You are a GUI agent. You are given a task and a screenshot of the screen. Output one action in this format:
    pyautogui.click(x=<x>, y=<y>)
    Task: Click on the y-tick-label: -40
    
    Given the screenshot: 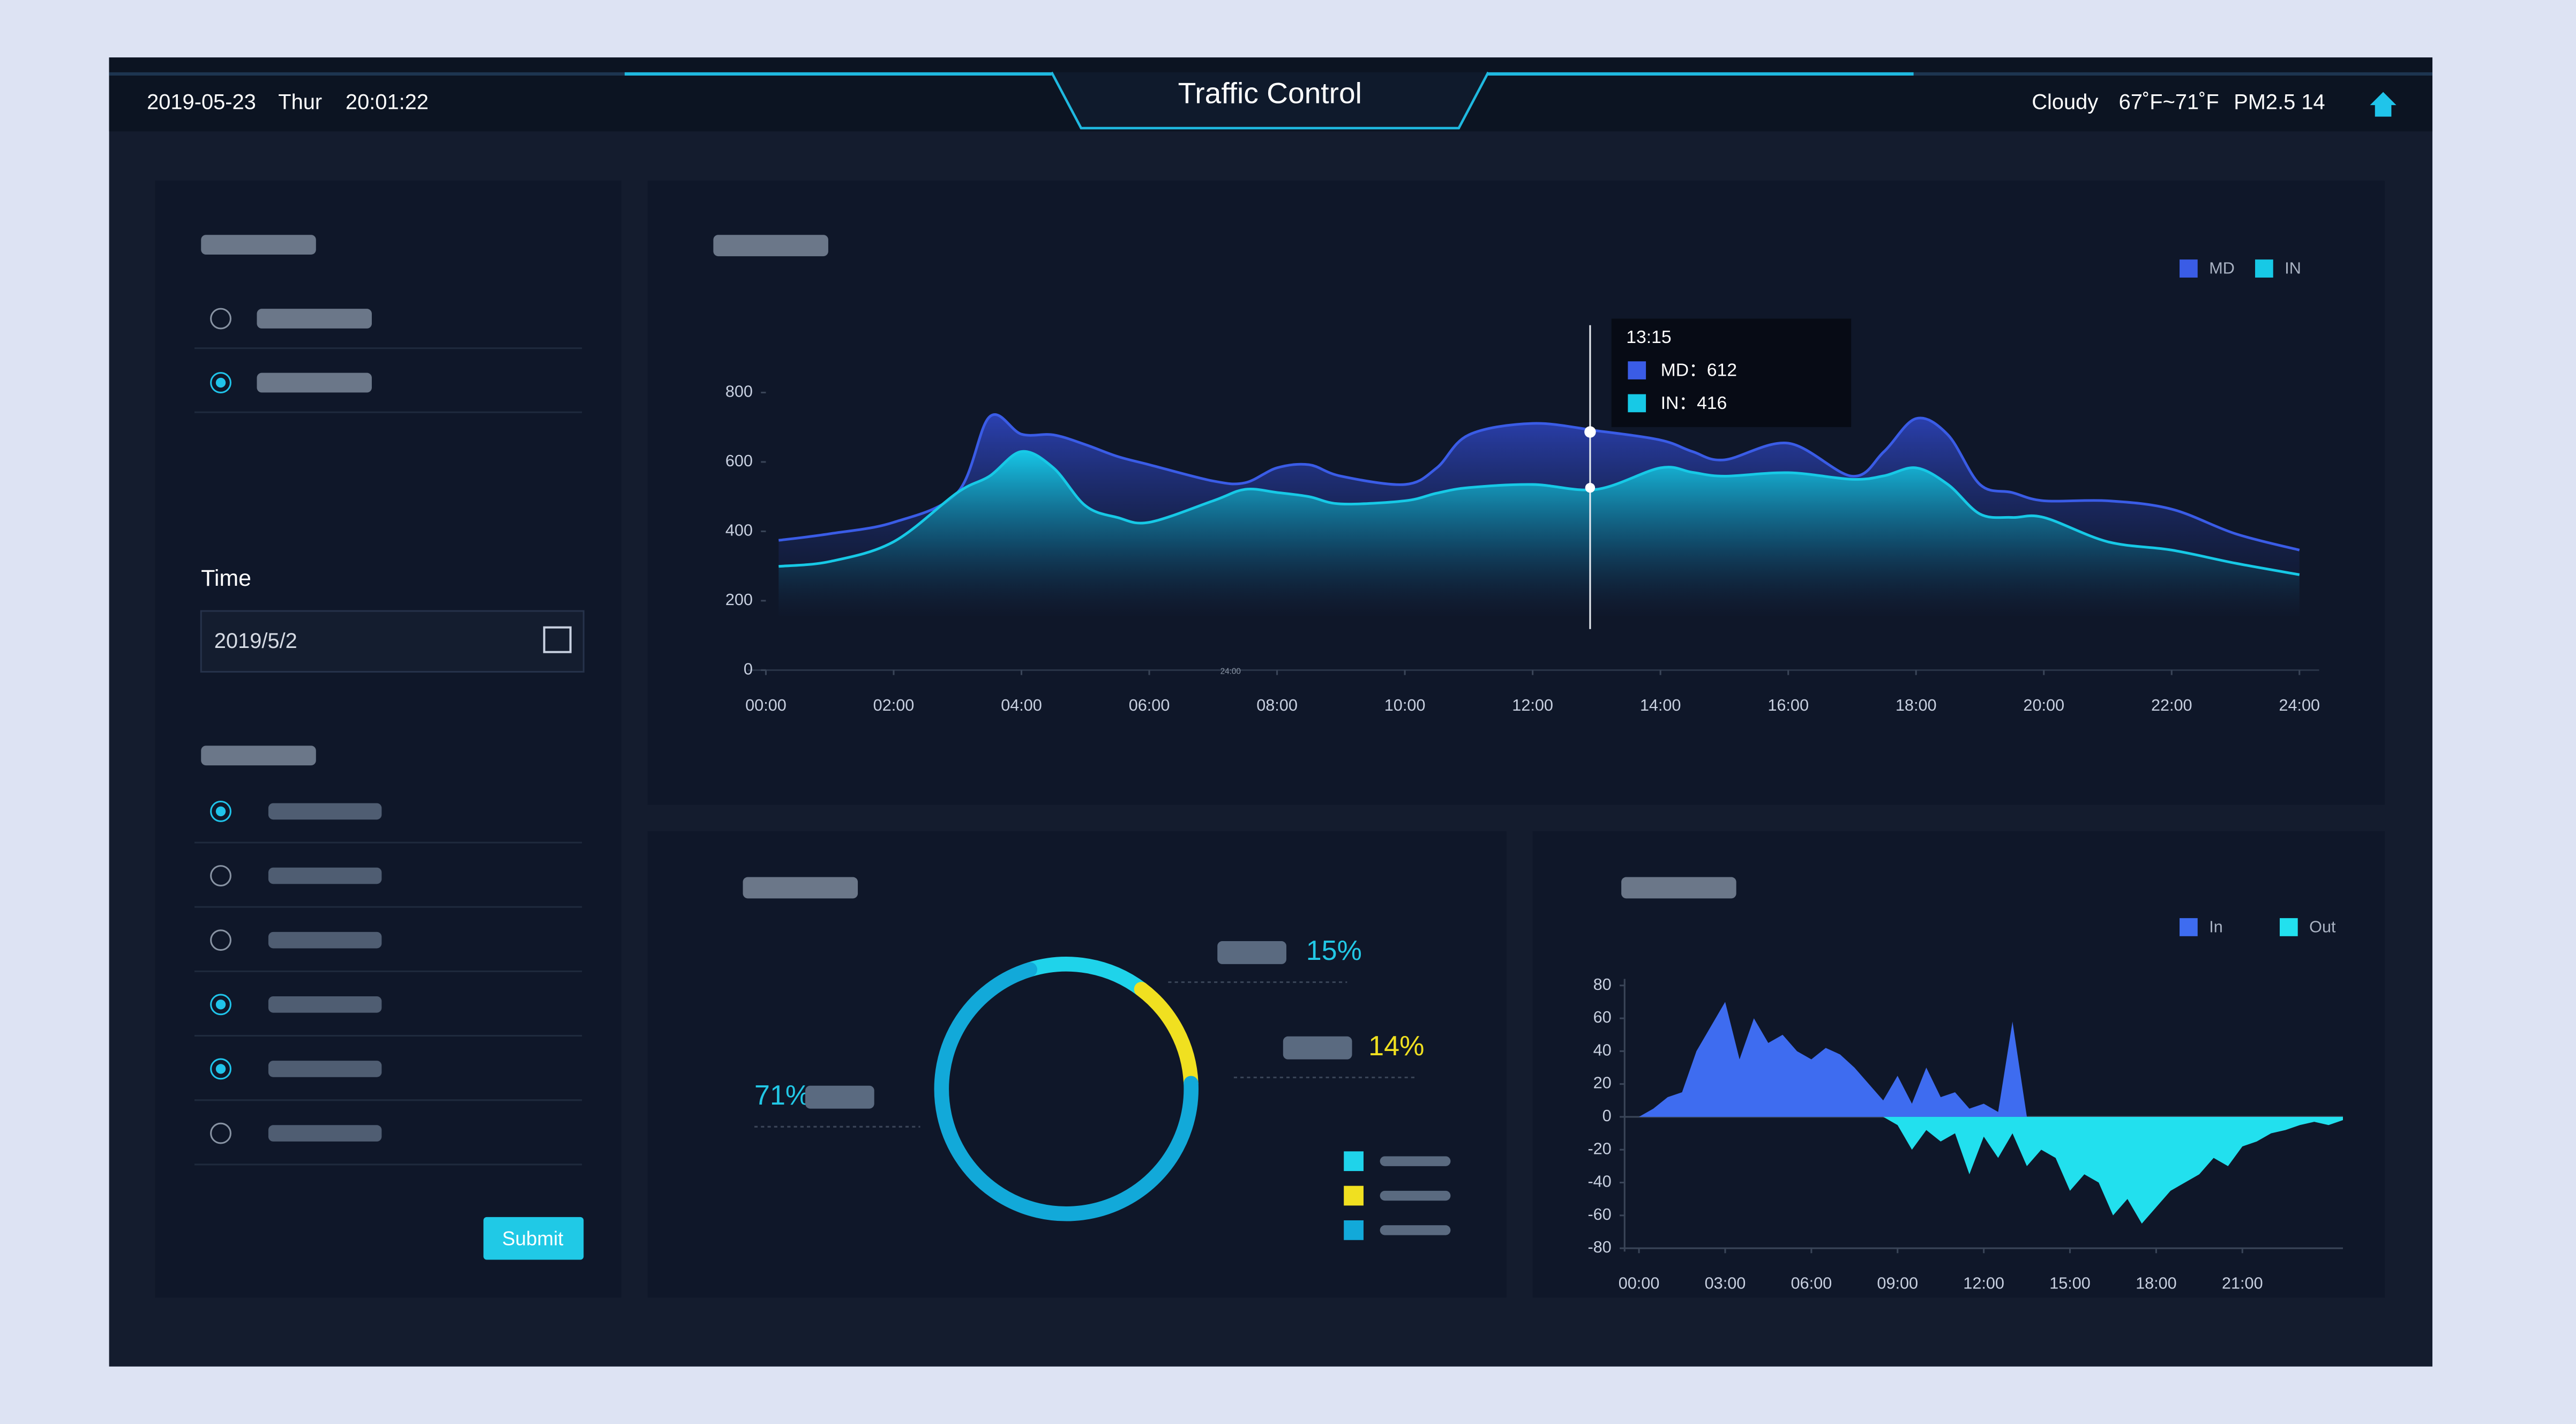 What is the action you would take?
    pyautogui.click(x=1599, y=1182)
    